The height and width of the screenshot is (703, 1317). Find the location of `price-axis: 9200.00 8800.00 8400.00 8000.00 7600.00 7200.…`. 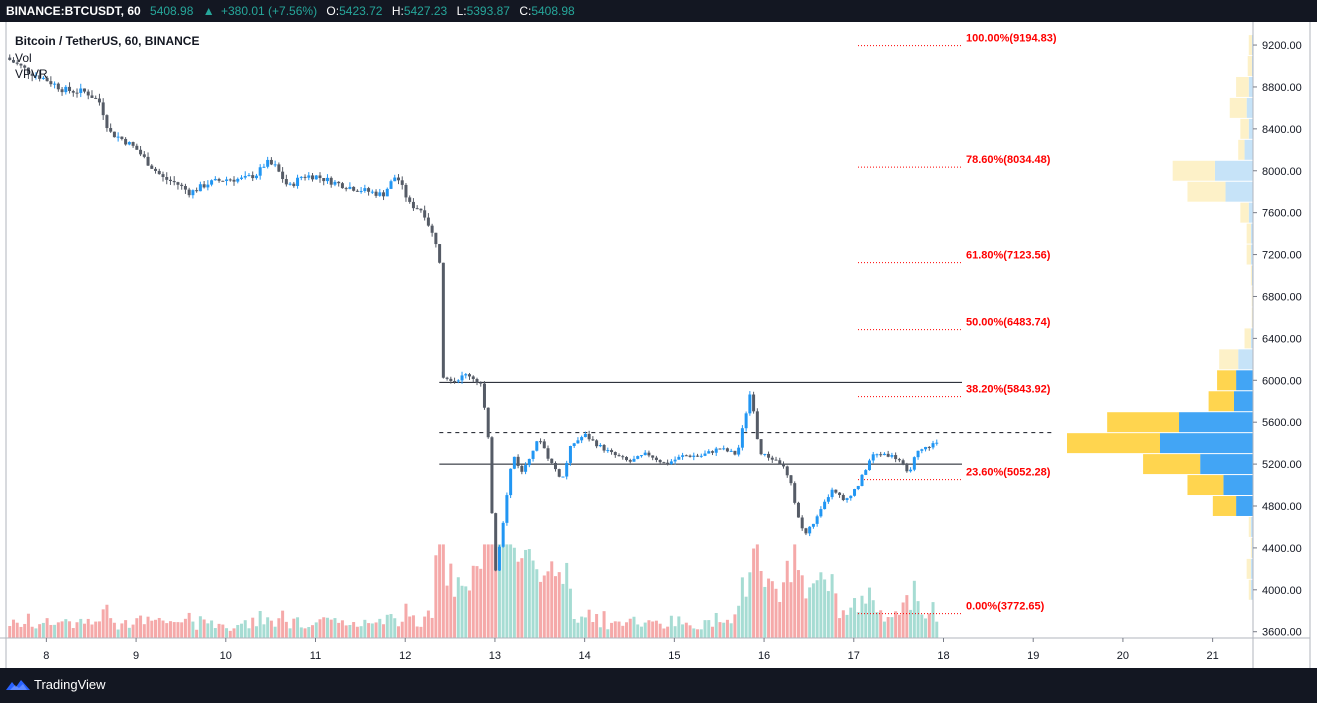

price-axis: 9200.00 8800.00 8400.00 8000.00 7600.00 7200.… is located at coordinates (1277, 339).